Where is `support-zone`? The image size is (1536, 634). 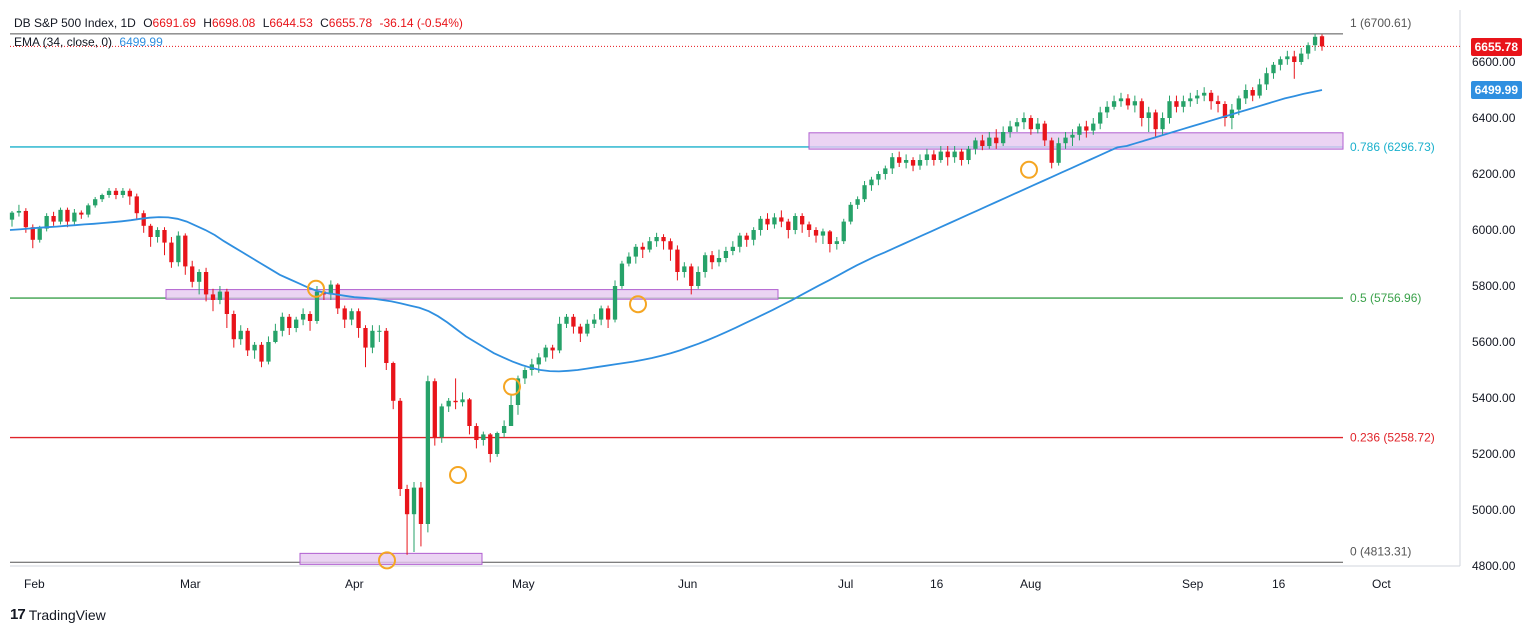
support-zone is located at coordinates (472, 294).